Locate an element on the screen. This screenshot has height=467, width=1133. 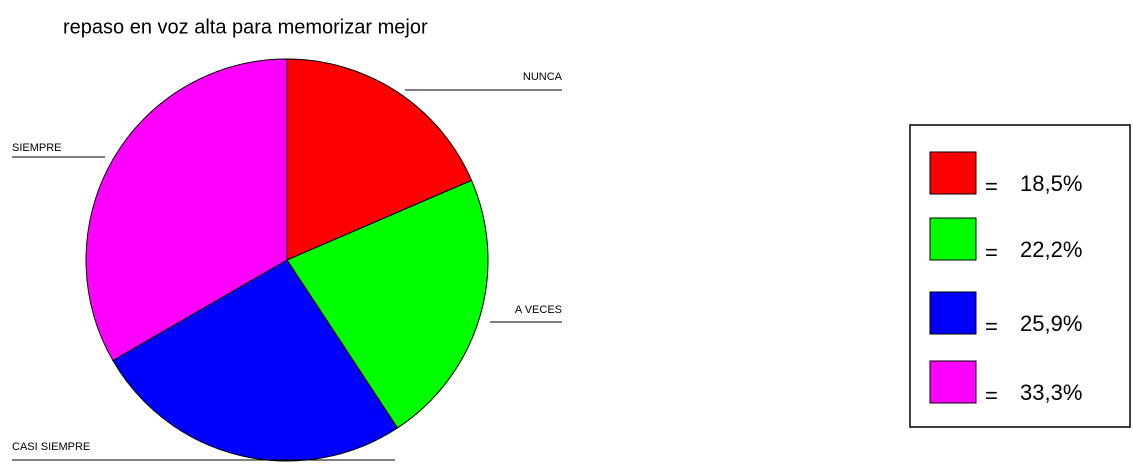
slice-label: SIEMPRE is located at coordinates (37, 148).